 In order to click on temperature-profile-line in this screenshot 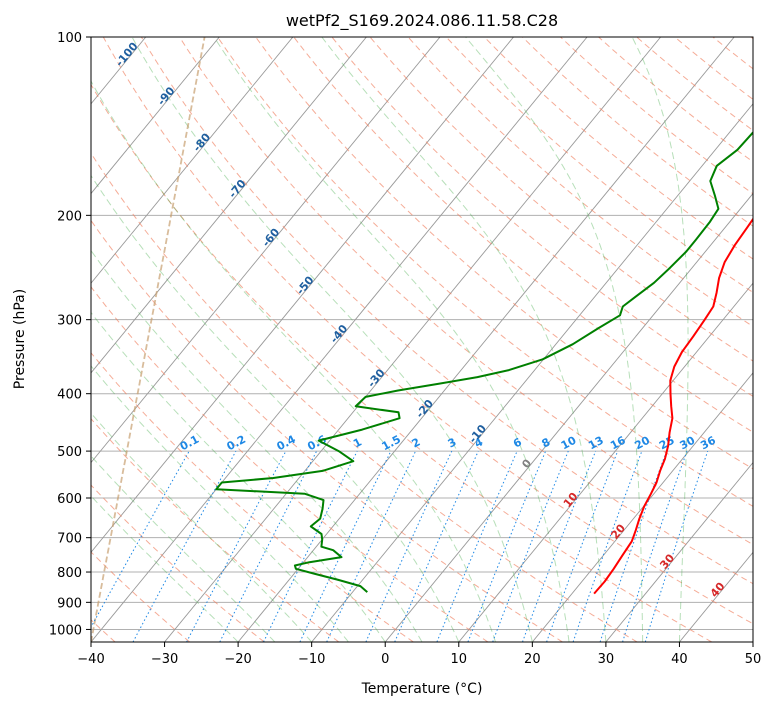, I will do `click(673, 406)`.